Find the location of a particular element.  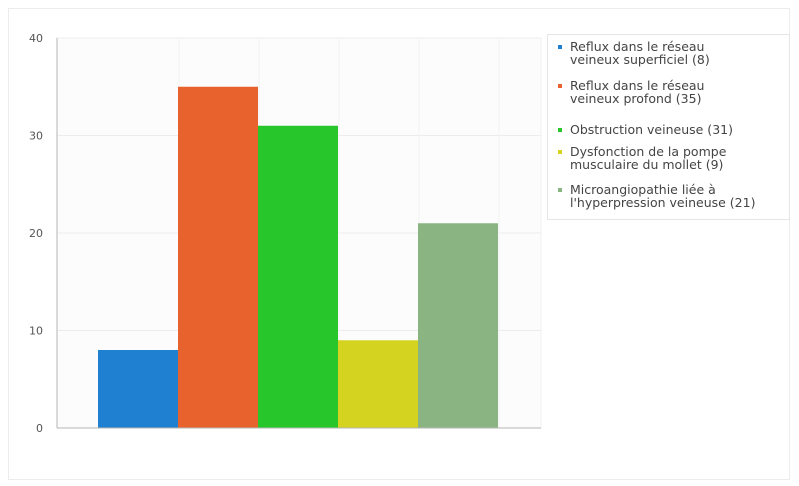

legend-box is located at coordinates (668, 127).